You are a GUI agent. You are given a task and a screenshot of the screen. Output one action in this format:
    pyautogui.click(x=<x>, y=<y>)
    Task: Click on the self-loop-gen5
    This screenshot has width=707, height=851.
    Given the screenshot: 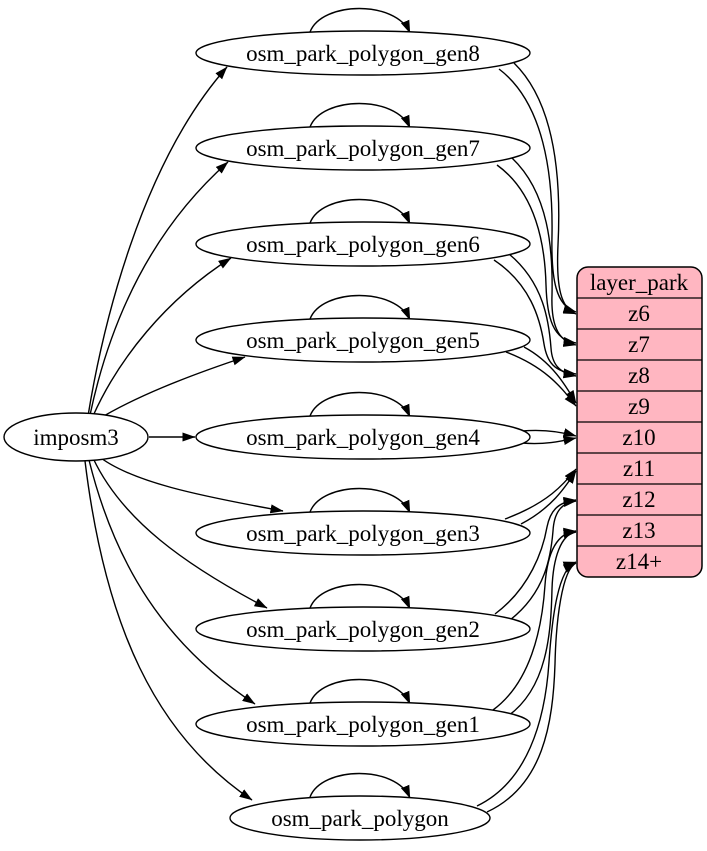 What is the action you would take?
    pyautogui.click(x=360, y=307)
    